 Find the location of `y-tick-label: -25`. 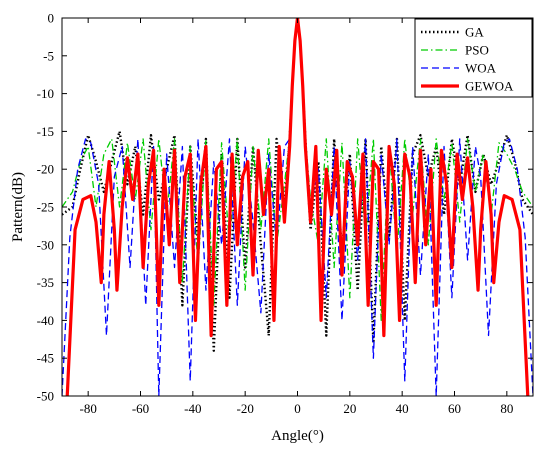

y-tick-label: -25 is located at coordinates (45, 207).